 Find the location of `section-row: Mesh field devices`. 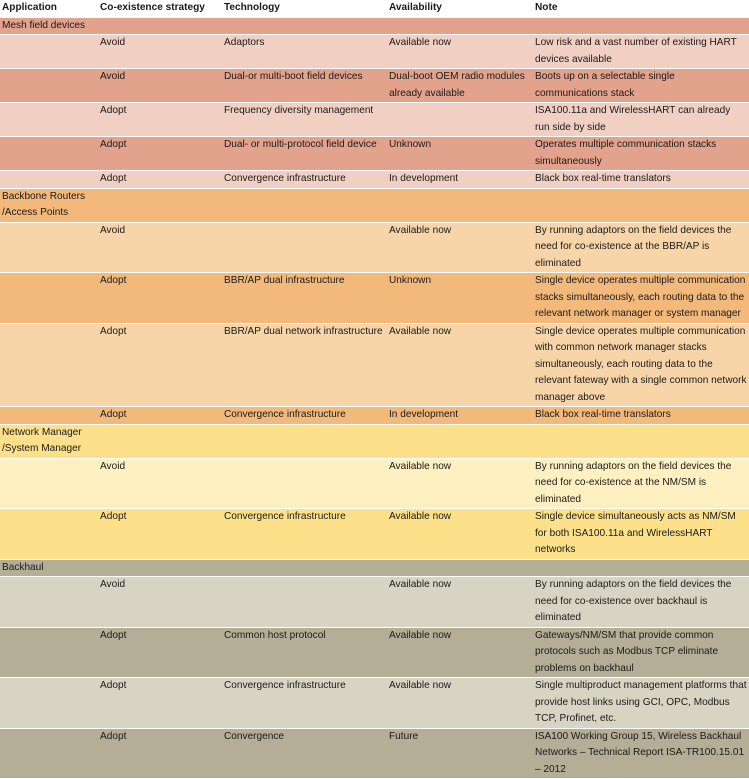

section-row: Mesh field devices is located at coordinates (374, 27).